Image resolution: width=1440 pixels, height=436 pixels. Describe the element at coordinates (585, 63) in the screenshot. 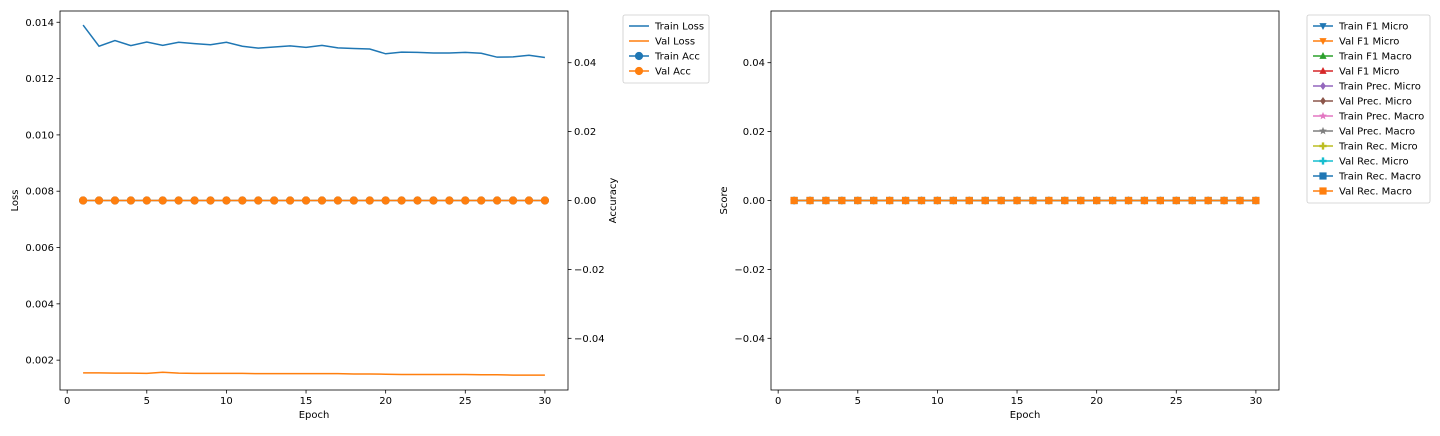

I see `y2-tick-label: 0.04` at that location.